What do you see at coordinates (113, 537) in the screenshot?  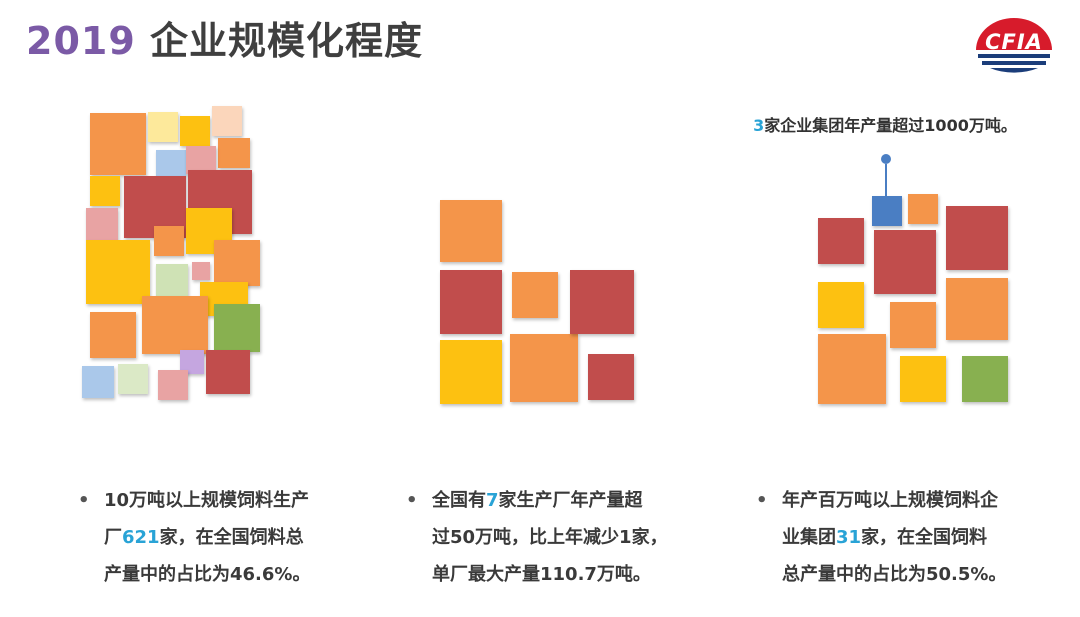 I see `caption-text: 厂` at bounding box center [113, 537].